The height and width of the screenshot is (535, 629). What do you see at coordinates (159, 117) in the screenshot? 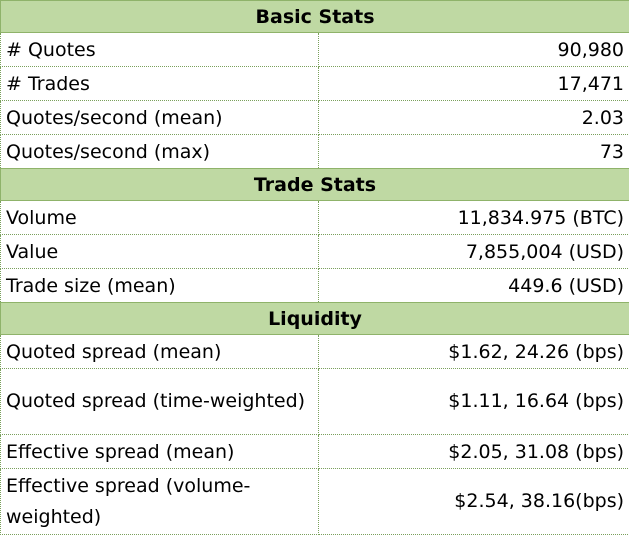
I see `row-label: Quotes/second (mean)` at bounding box center [159, 117].